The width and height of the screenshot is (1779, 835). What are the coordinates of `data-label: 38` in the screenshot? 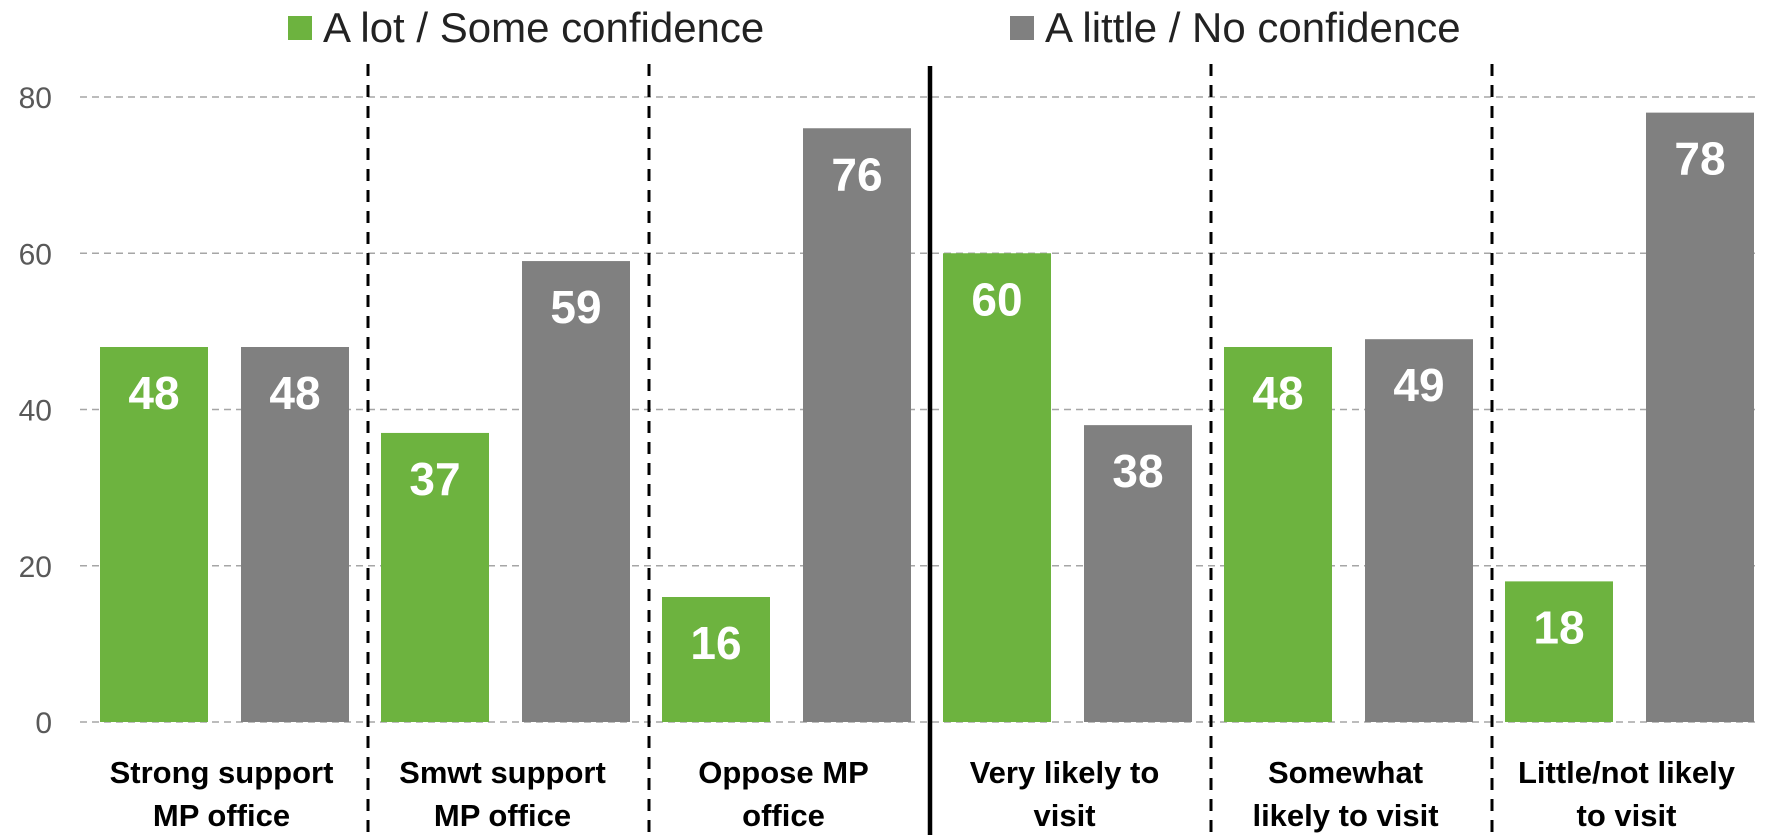 It's located at (1137, 471).